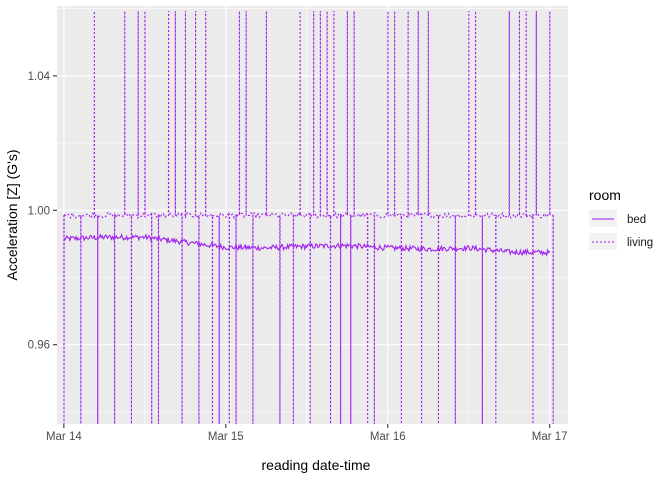 This screenshot has width=672, height=485. What do you see at coordinates (39, 77) in the screenshot?
I see `y-tick-label: 1.04` at bounding box center [39, 77].